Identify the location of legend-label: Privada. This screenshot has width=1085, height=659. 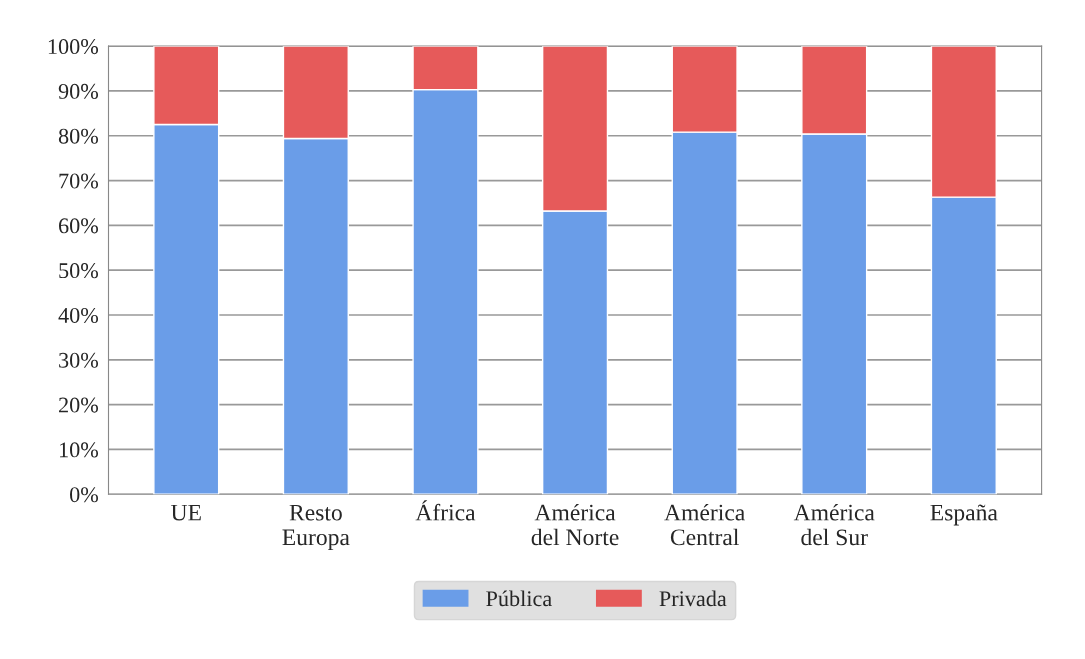
(693, 598).